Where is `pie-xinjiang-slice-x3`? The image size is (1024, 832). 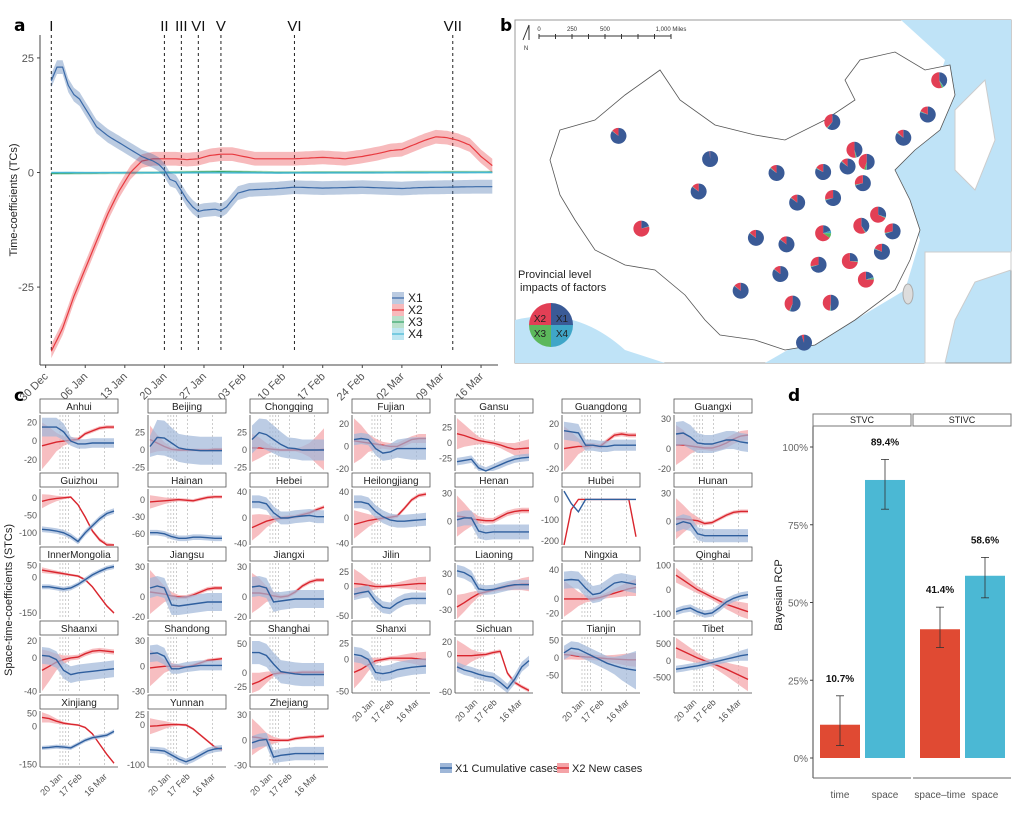 pie-xinjiang-slice-x3 is located at coordinates (615, 133).